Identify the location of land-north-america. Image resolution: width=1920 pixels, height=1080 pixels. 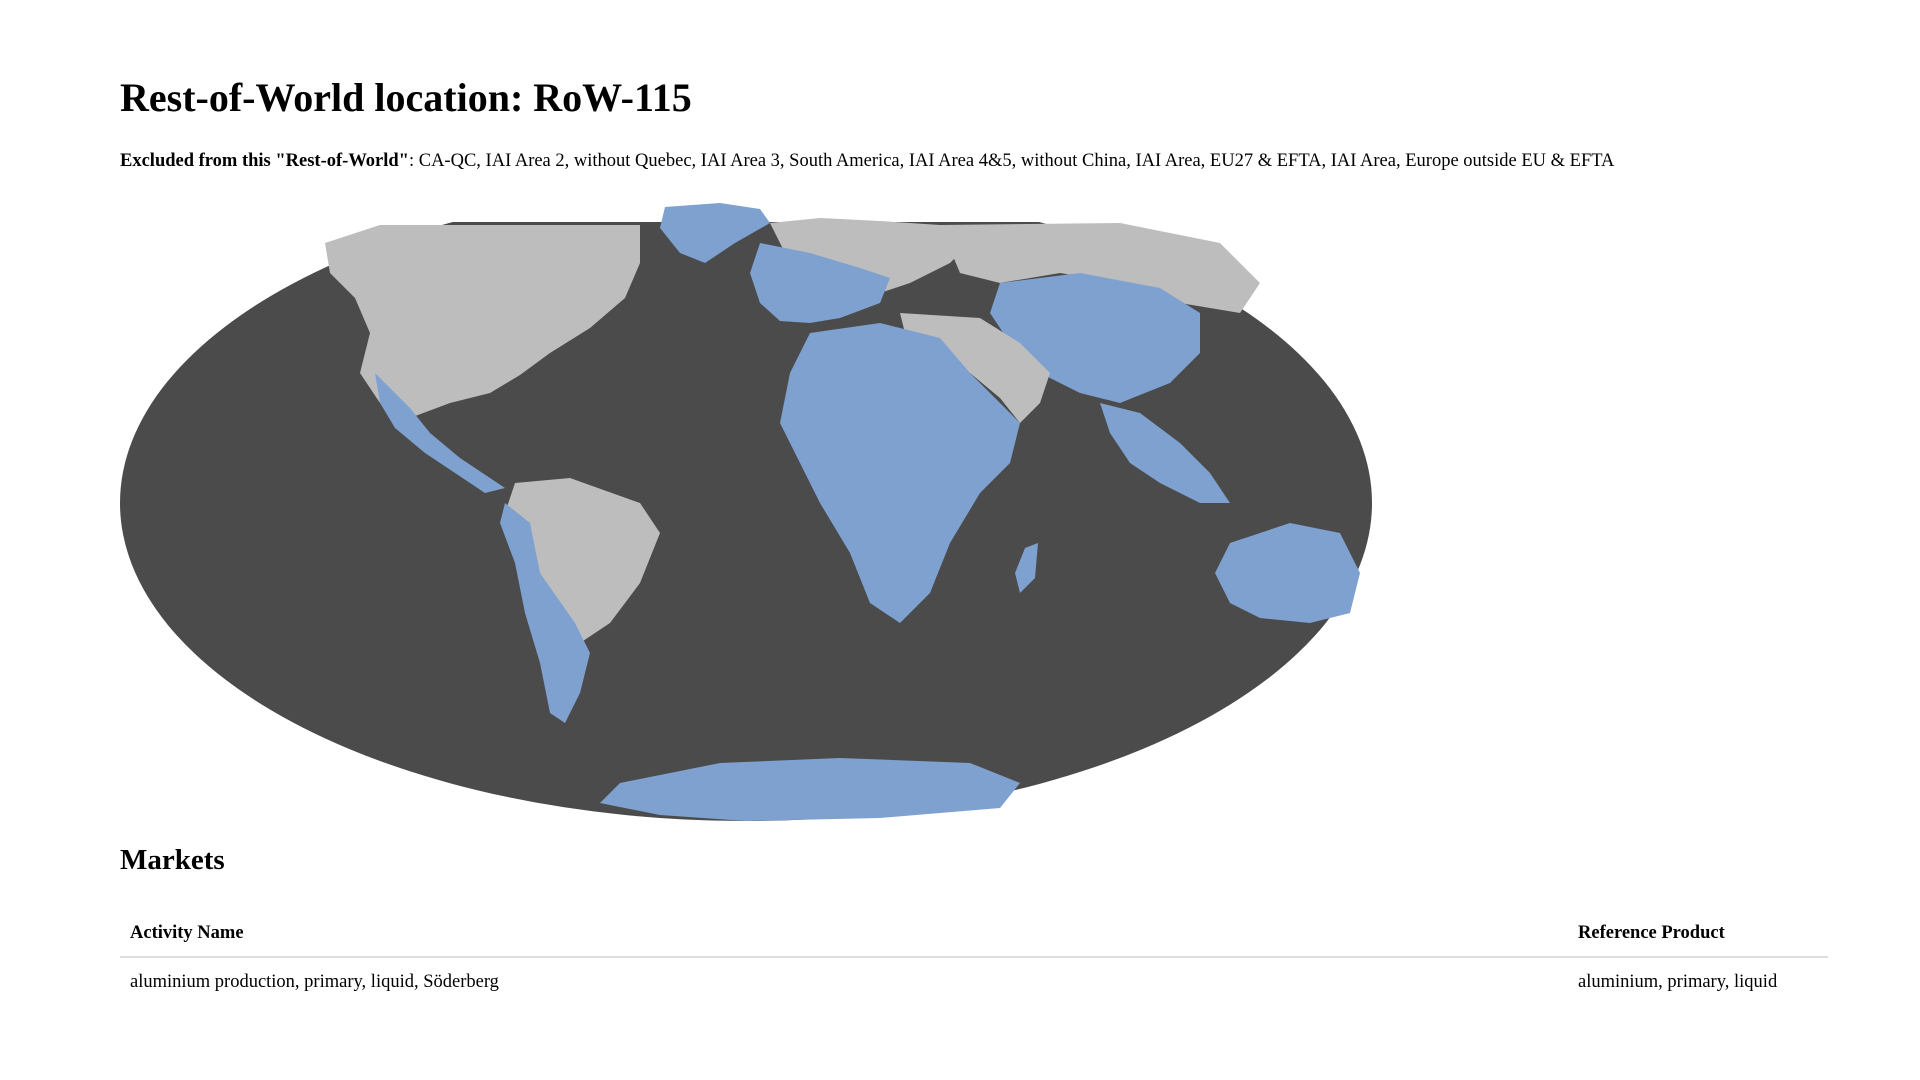
(482, 321).